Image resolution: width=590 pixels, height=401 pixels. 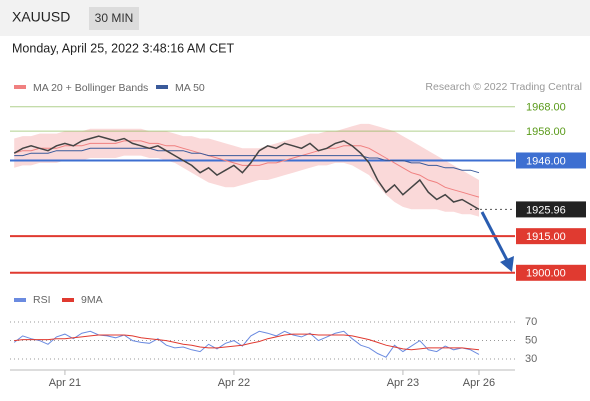 What do you see at coordinates (531, 322) in the screenshot?
I see `y-tick-label: 70` at bounding box center [531, 322].